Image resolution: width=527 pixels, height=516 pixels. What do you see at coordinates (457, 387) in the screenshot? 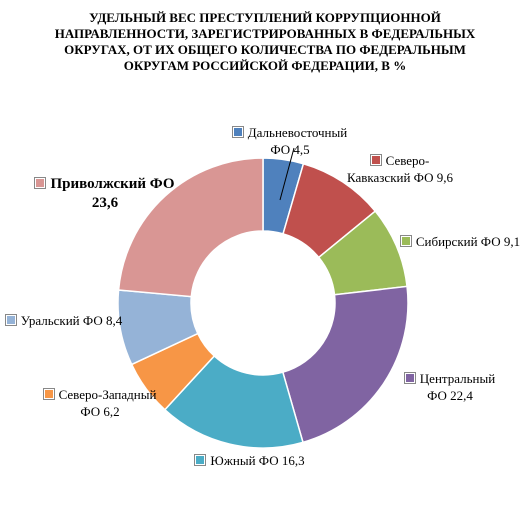
I see `category-label: Центральный ФО` at bounding box center [457, 387].